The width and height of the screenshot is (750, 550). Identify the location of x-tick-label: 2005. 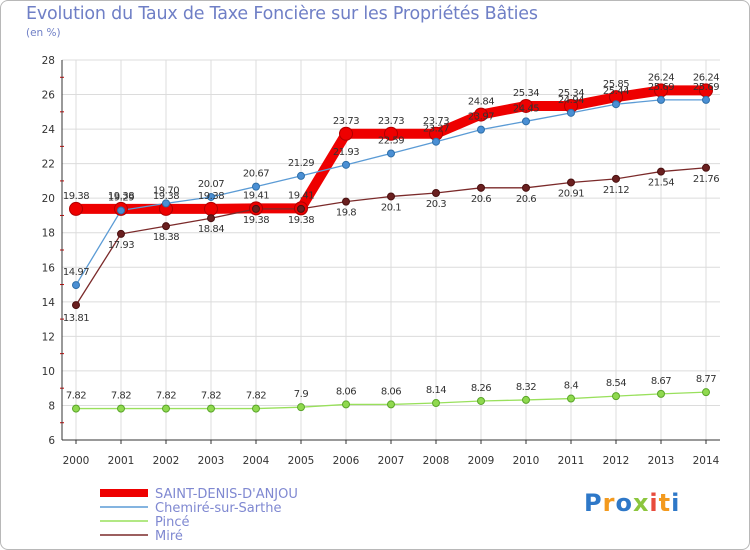
(301, 461).